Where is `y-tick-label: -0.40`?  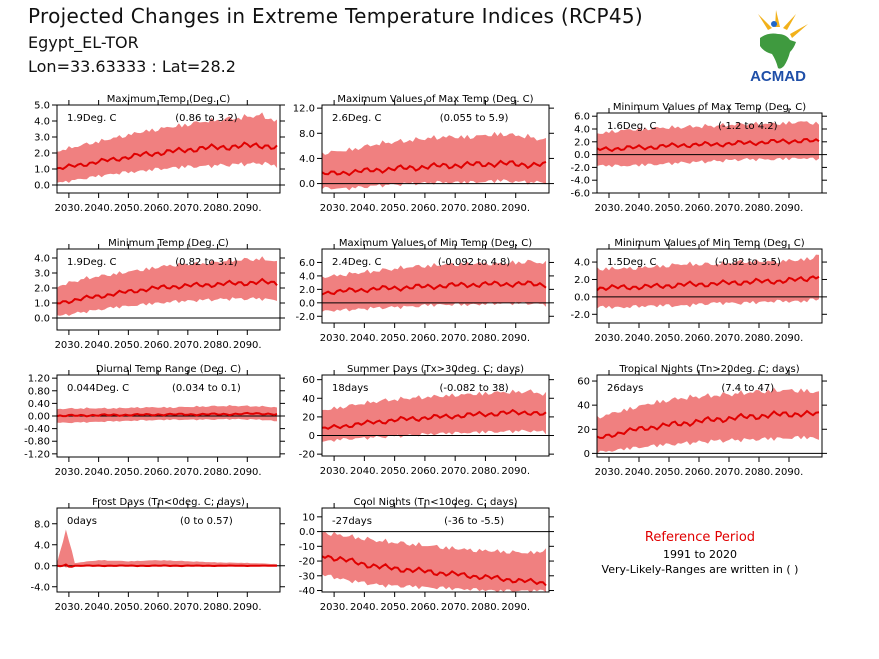
y-tick-label: -0.40 is located at coordinates (37, 429).